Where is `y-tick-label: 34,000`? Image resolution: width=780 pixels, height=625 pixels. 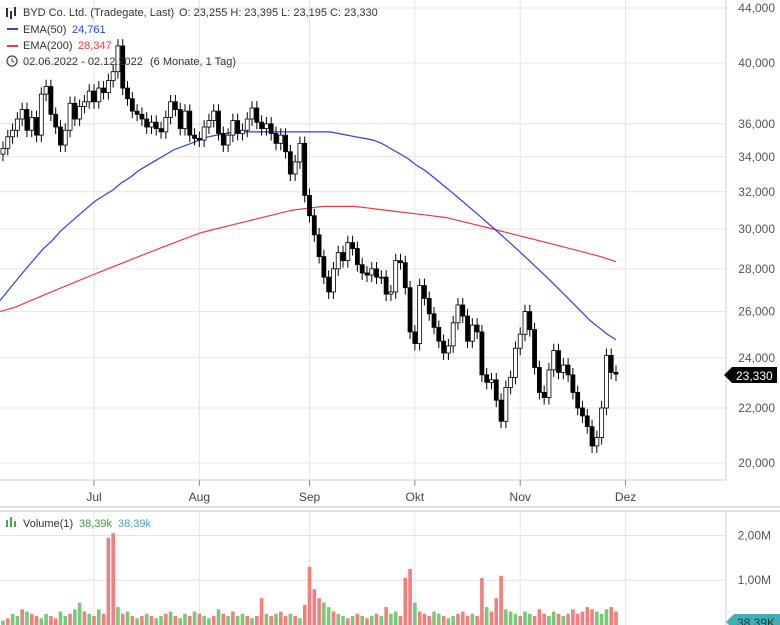
y-tick-label: 34,000 is located at coordinates (756, 157).